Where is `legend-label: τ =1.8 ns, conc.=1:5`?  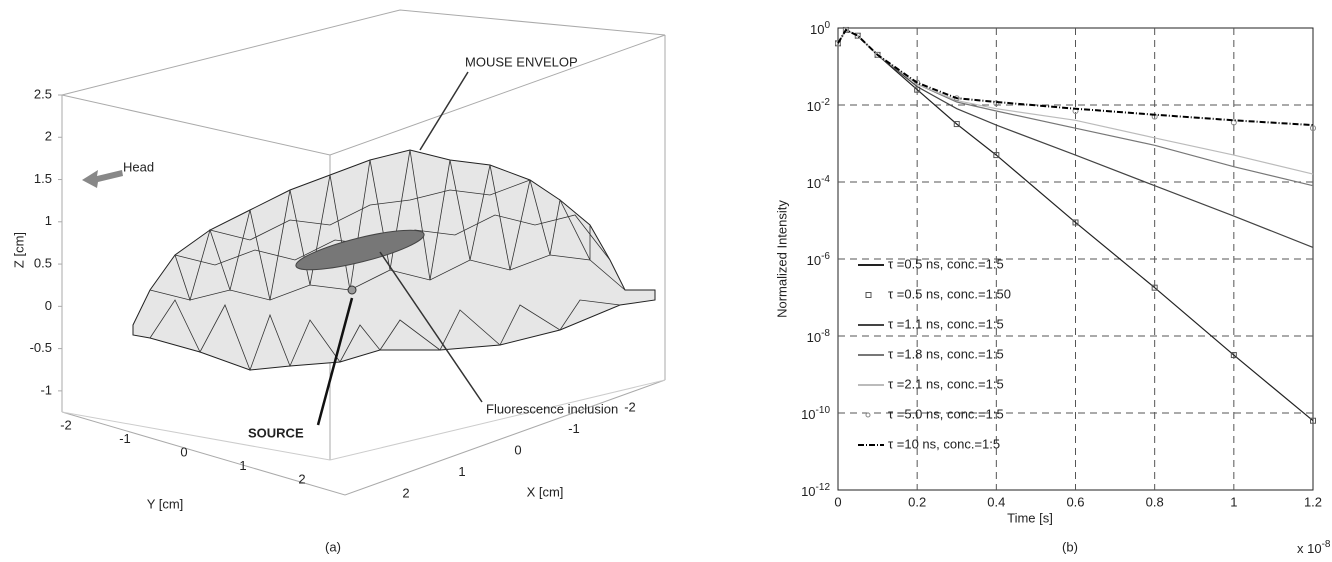
legend-label: τ =1.8 ns, conc.=1:5 is located at coordinates (946, 353).